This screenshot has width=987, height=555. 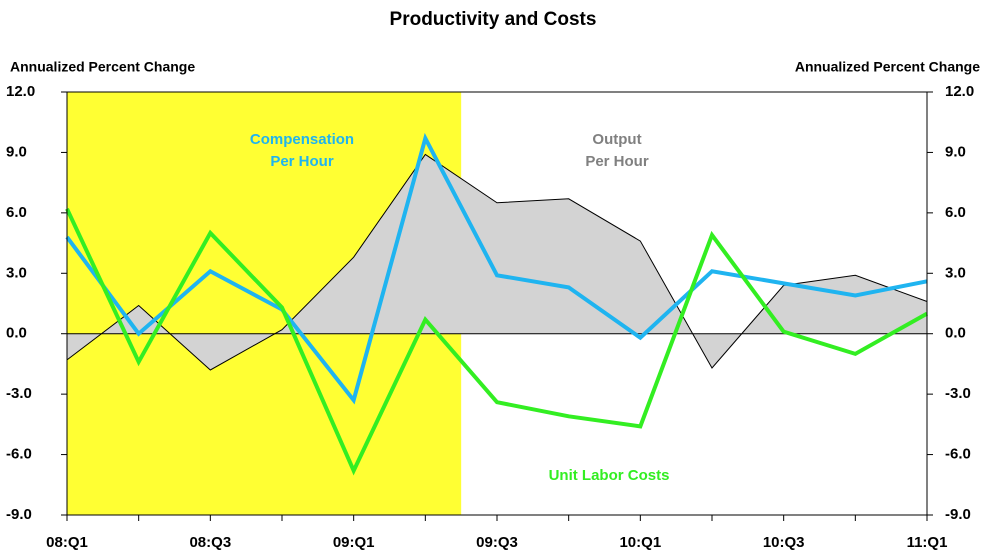 I want to click on y-tick-label: -6.0, so click(x=19, y=454).